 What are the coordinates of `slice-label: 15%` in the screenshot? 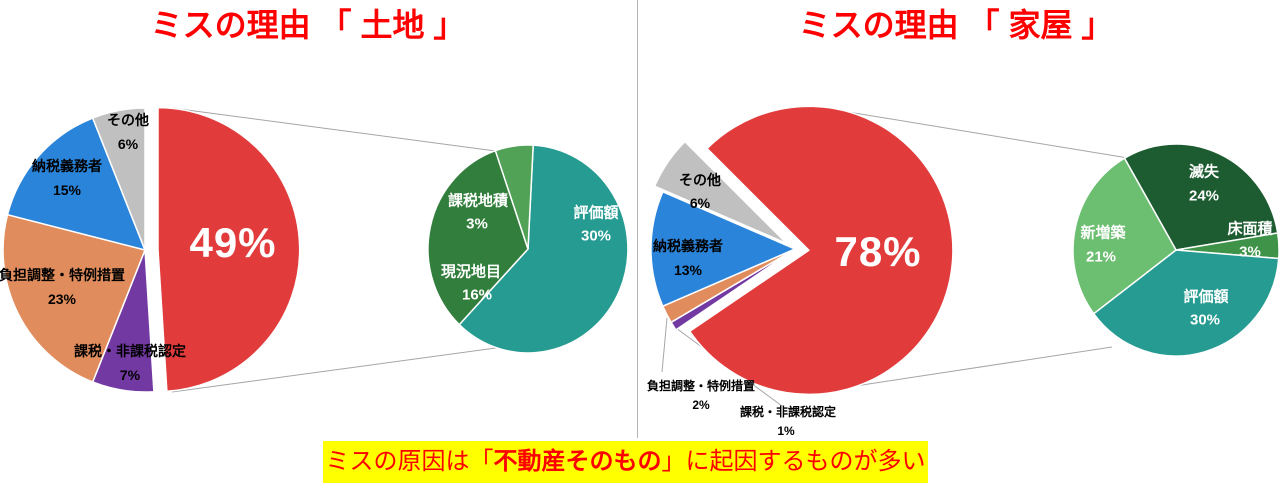 It's located at (67, 190).